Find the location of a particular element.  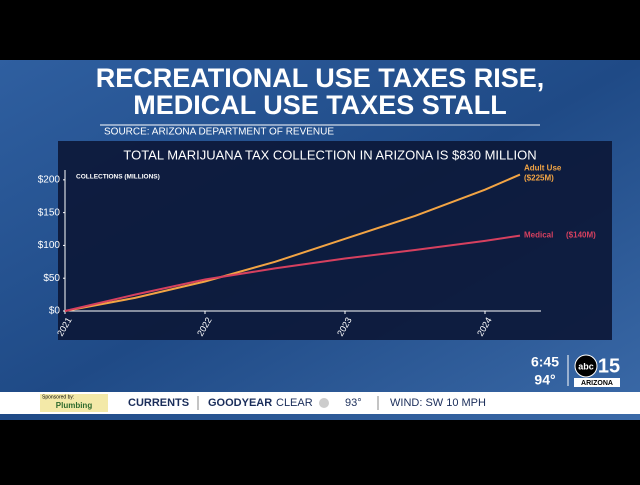

headline: RECREATIONAL USE TAXES RISE, is located at coordinates (320, 78).